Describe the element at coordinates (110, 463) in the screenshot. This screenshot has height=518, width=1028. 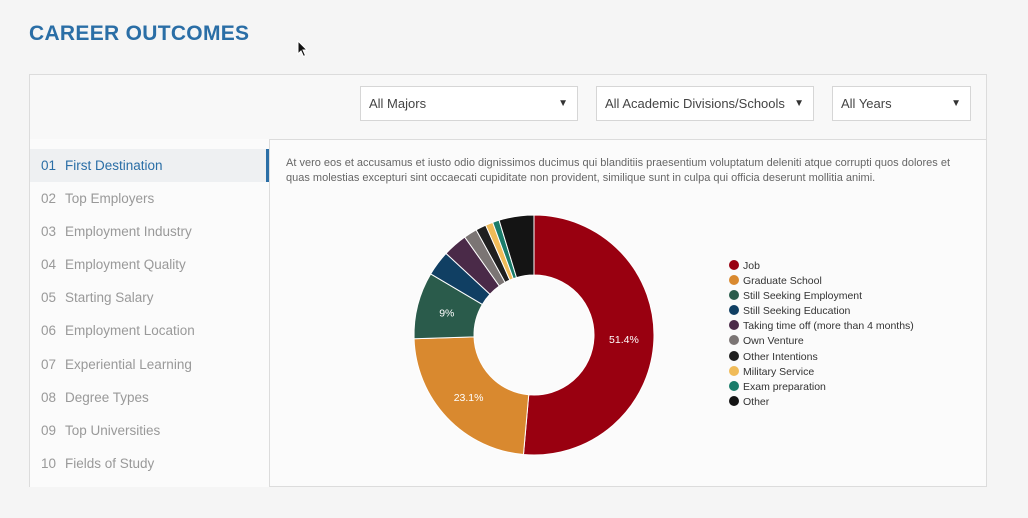
I see `sidebar-item-label: Fields of Study` at that location.